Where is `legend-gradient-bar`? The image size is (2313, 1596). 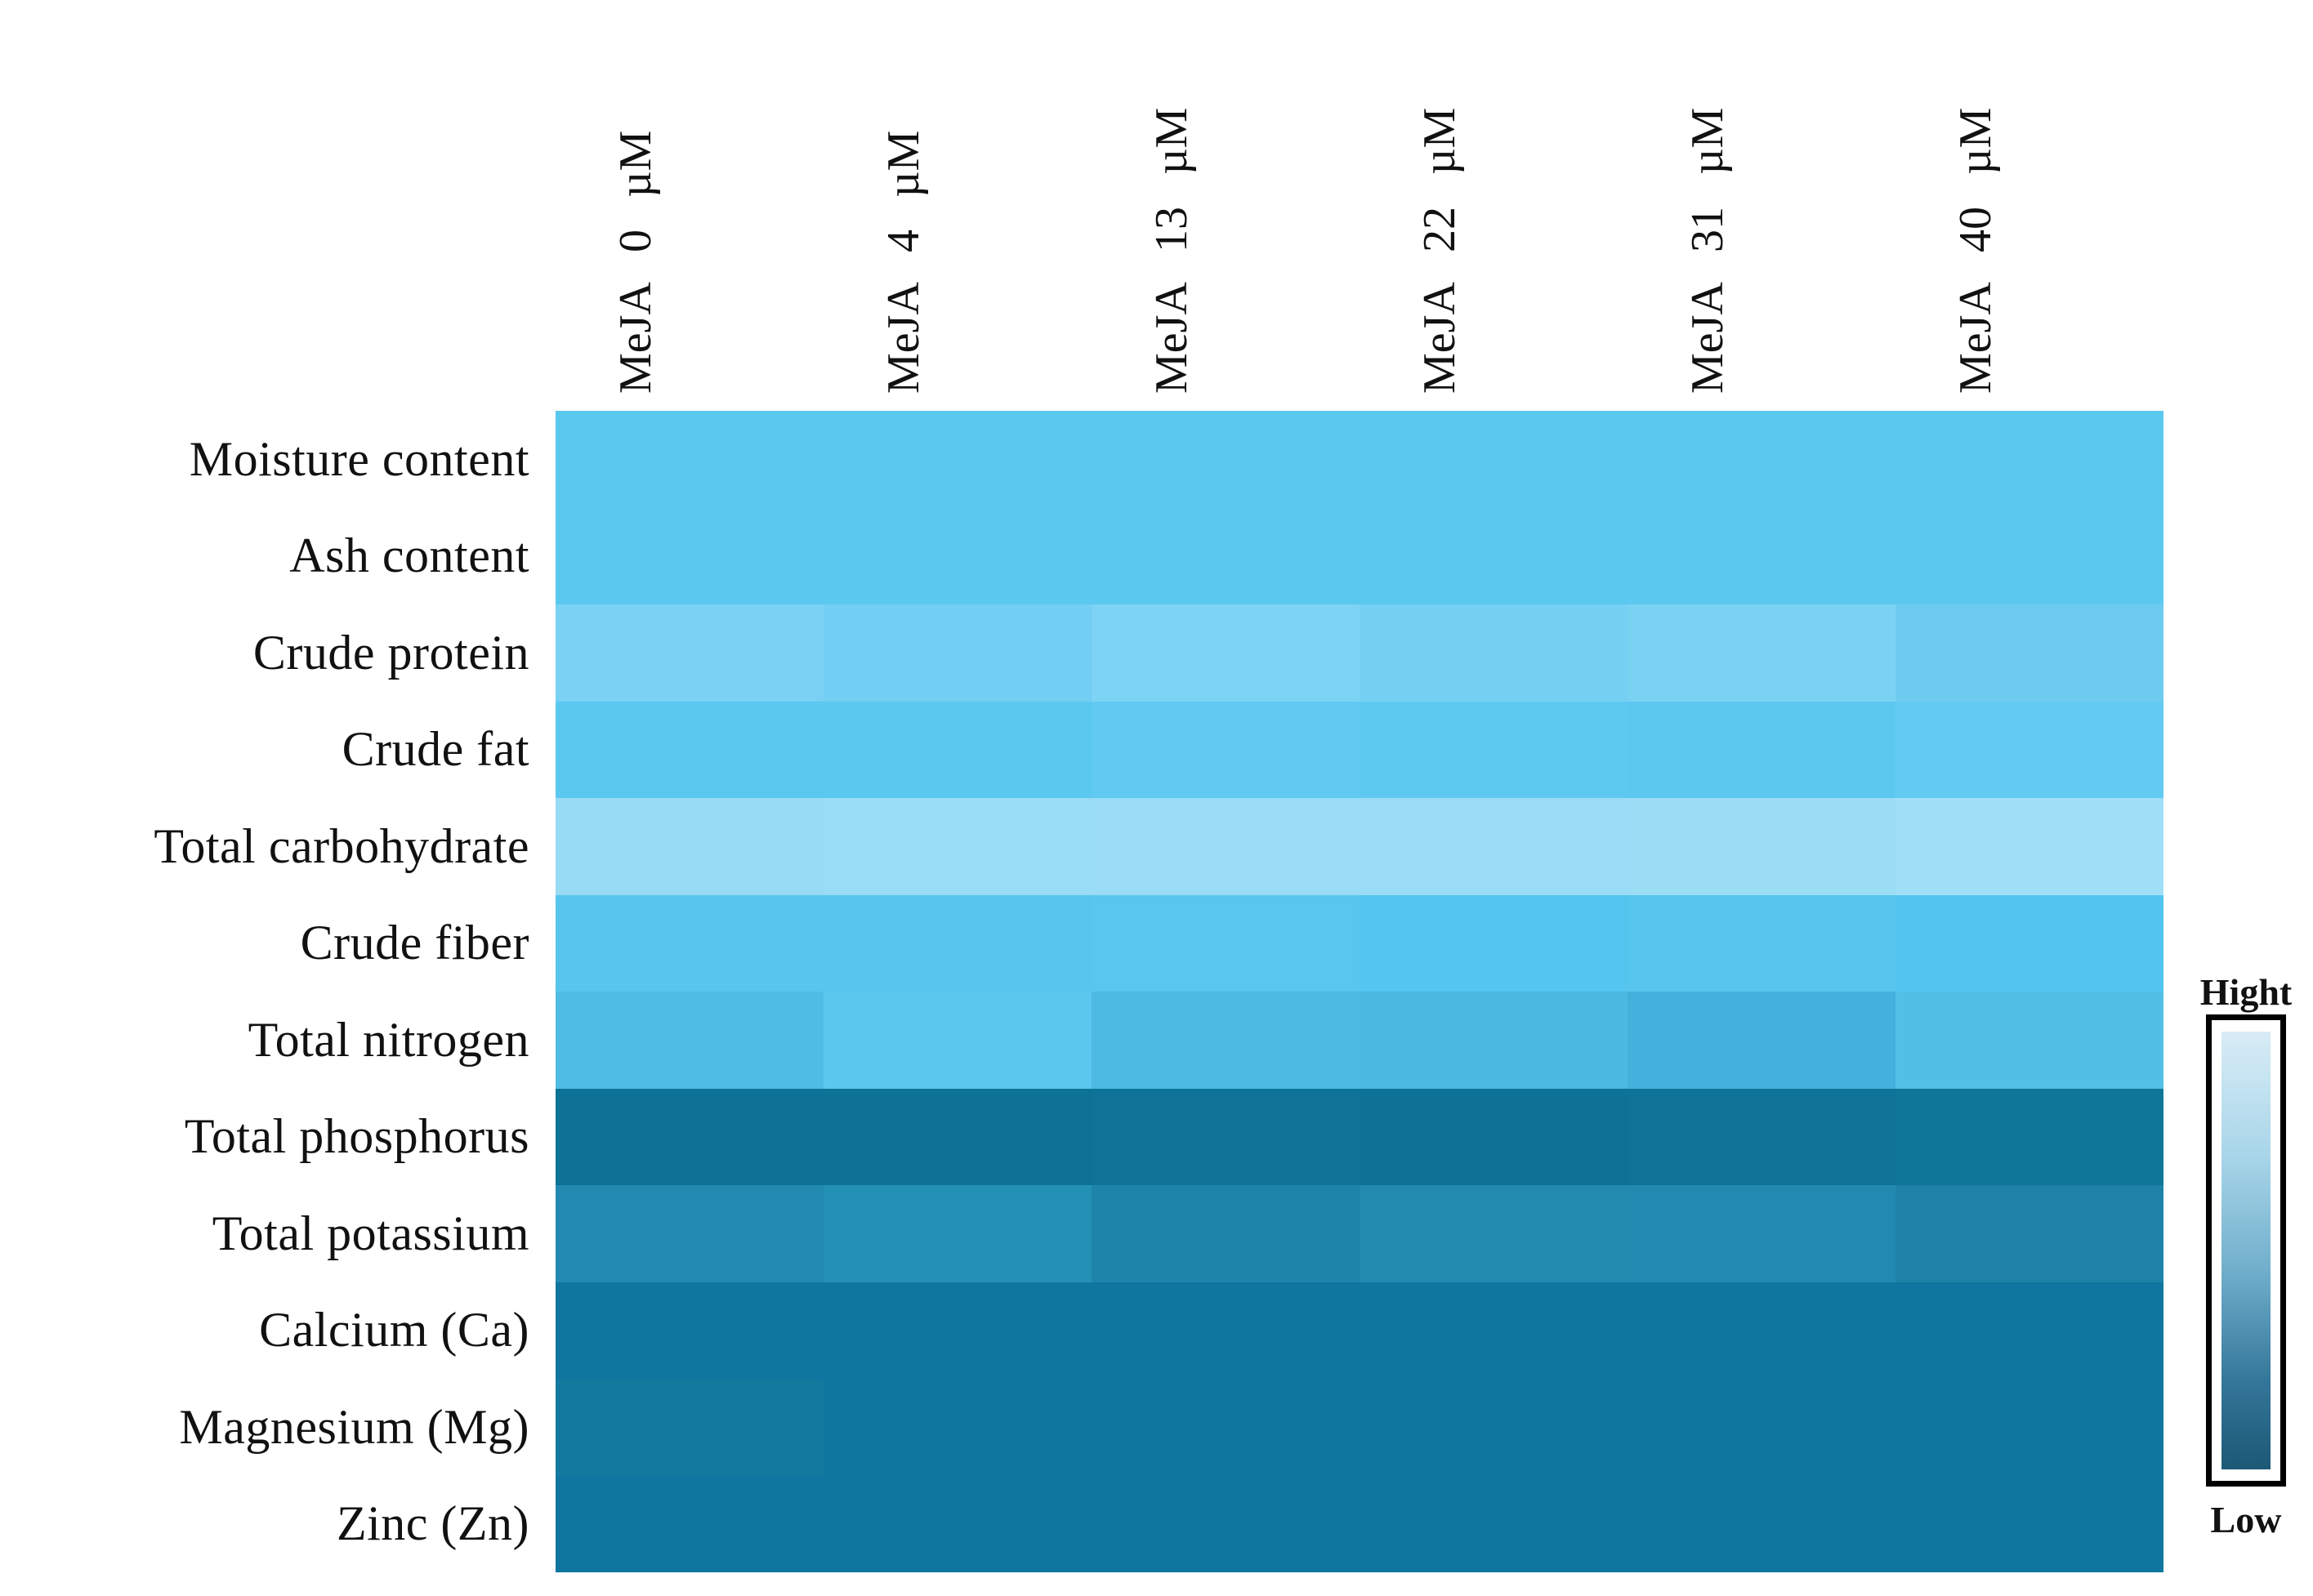 legend-gradient-bar is located at coordinates (2246, 1250).